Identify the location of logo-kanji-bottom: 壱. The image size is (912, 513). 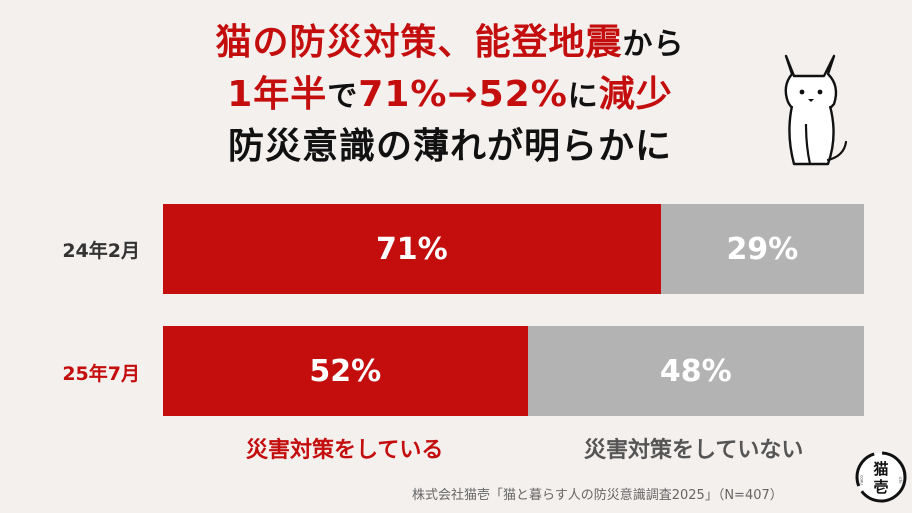
(880, 487).